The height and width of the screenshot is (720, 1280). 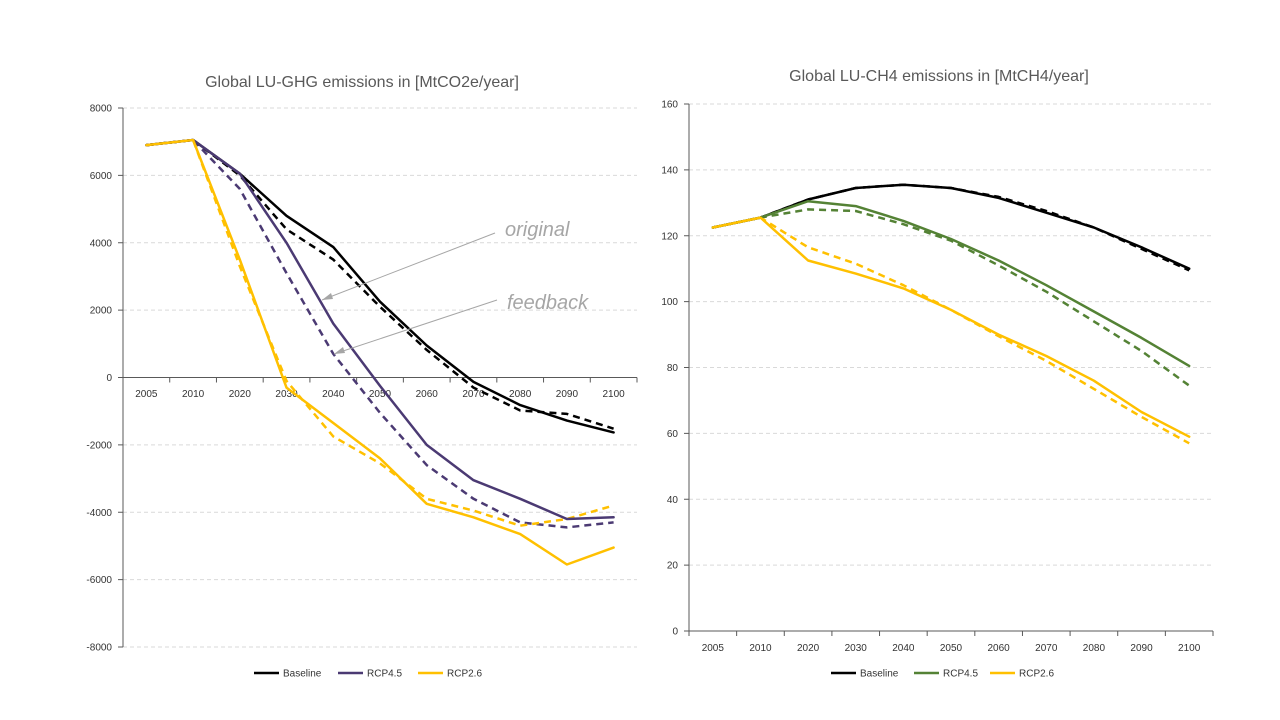 I want to click on ch4-series-rcp45-dashed, so click(x=951, y=297).